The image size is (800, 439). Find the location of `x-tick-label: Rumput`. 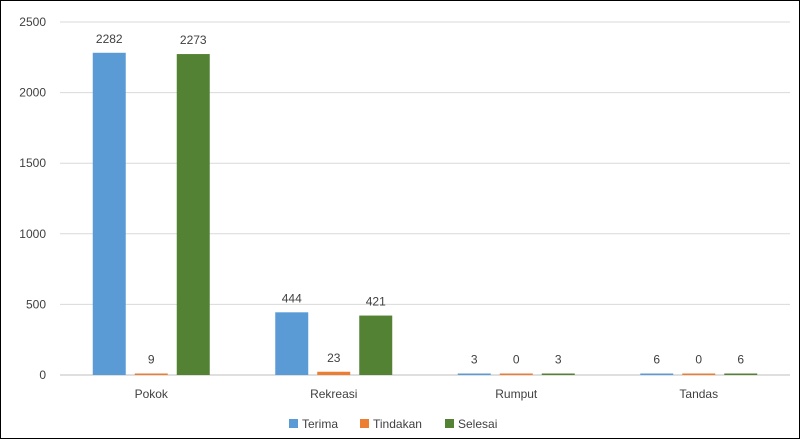

x-tick-label: Rumput is located at coordinates (516, 394).